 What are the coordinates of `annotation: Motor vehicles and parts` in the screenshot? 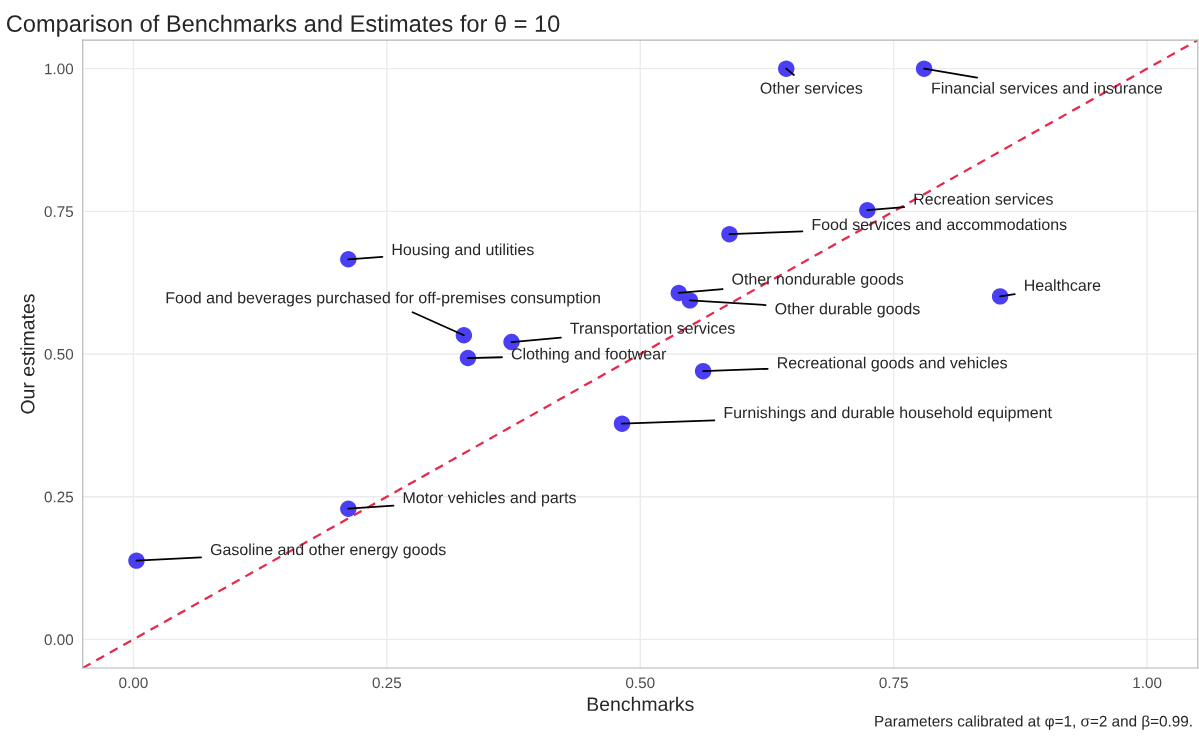 It's located at (489, 499).